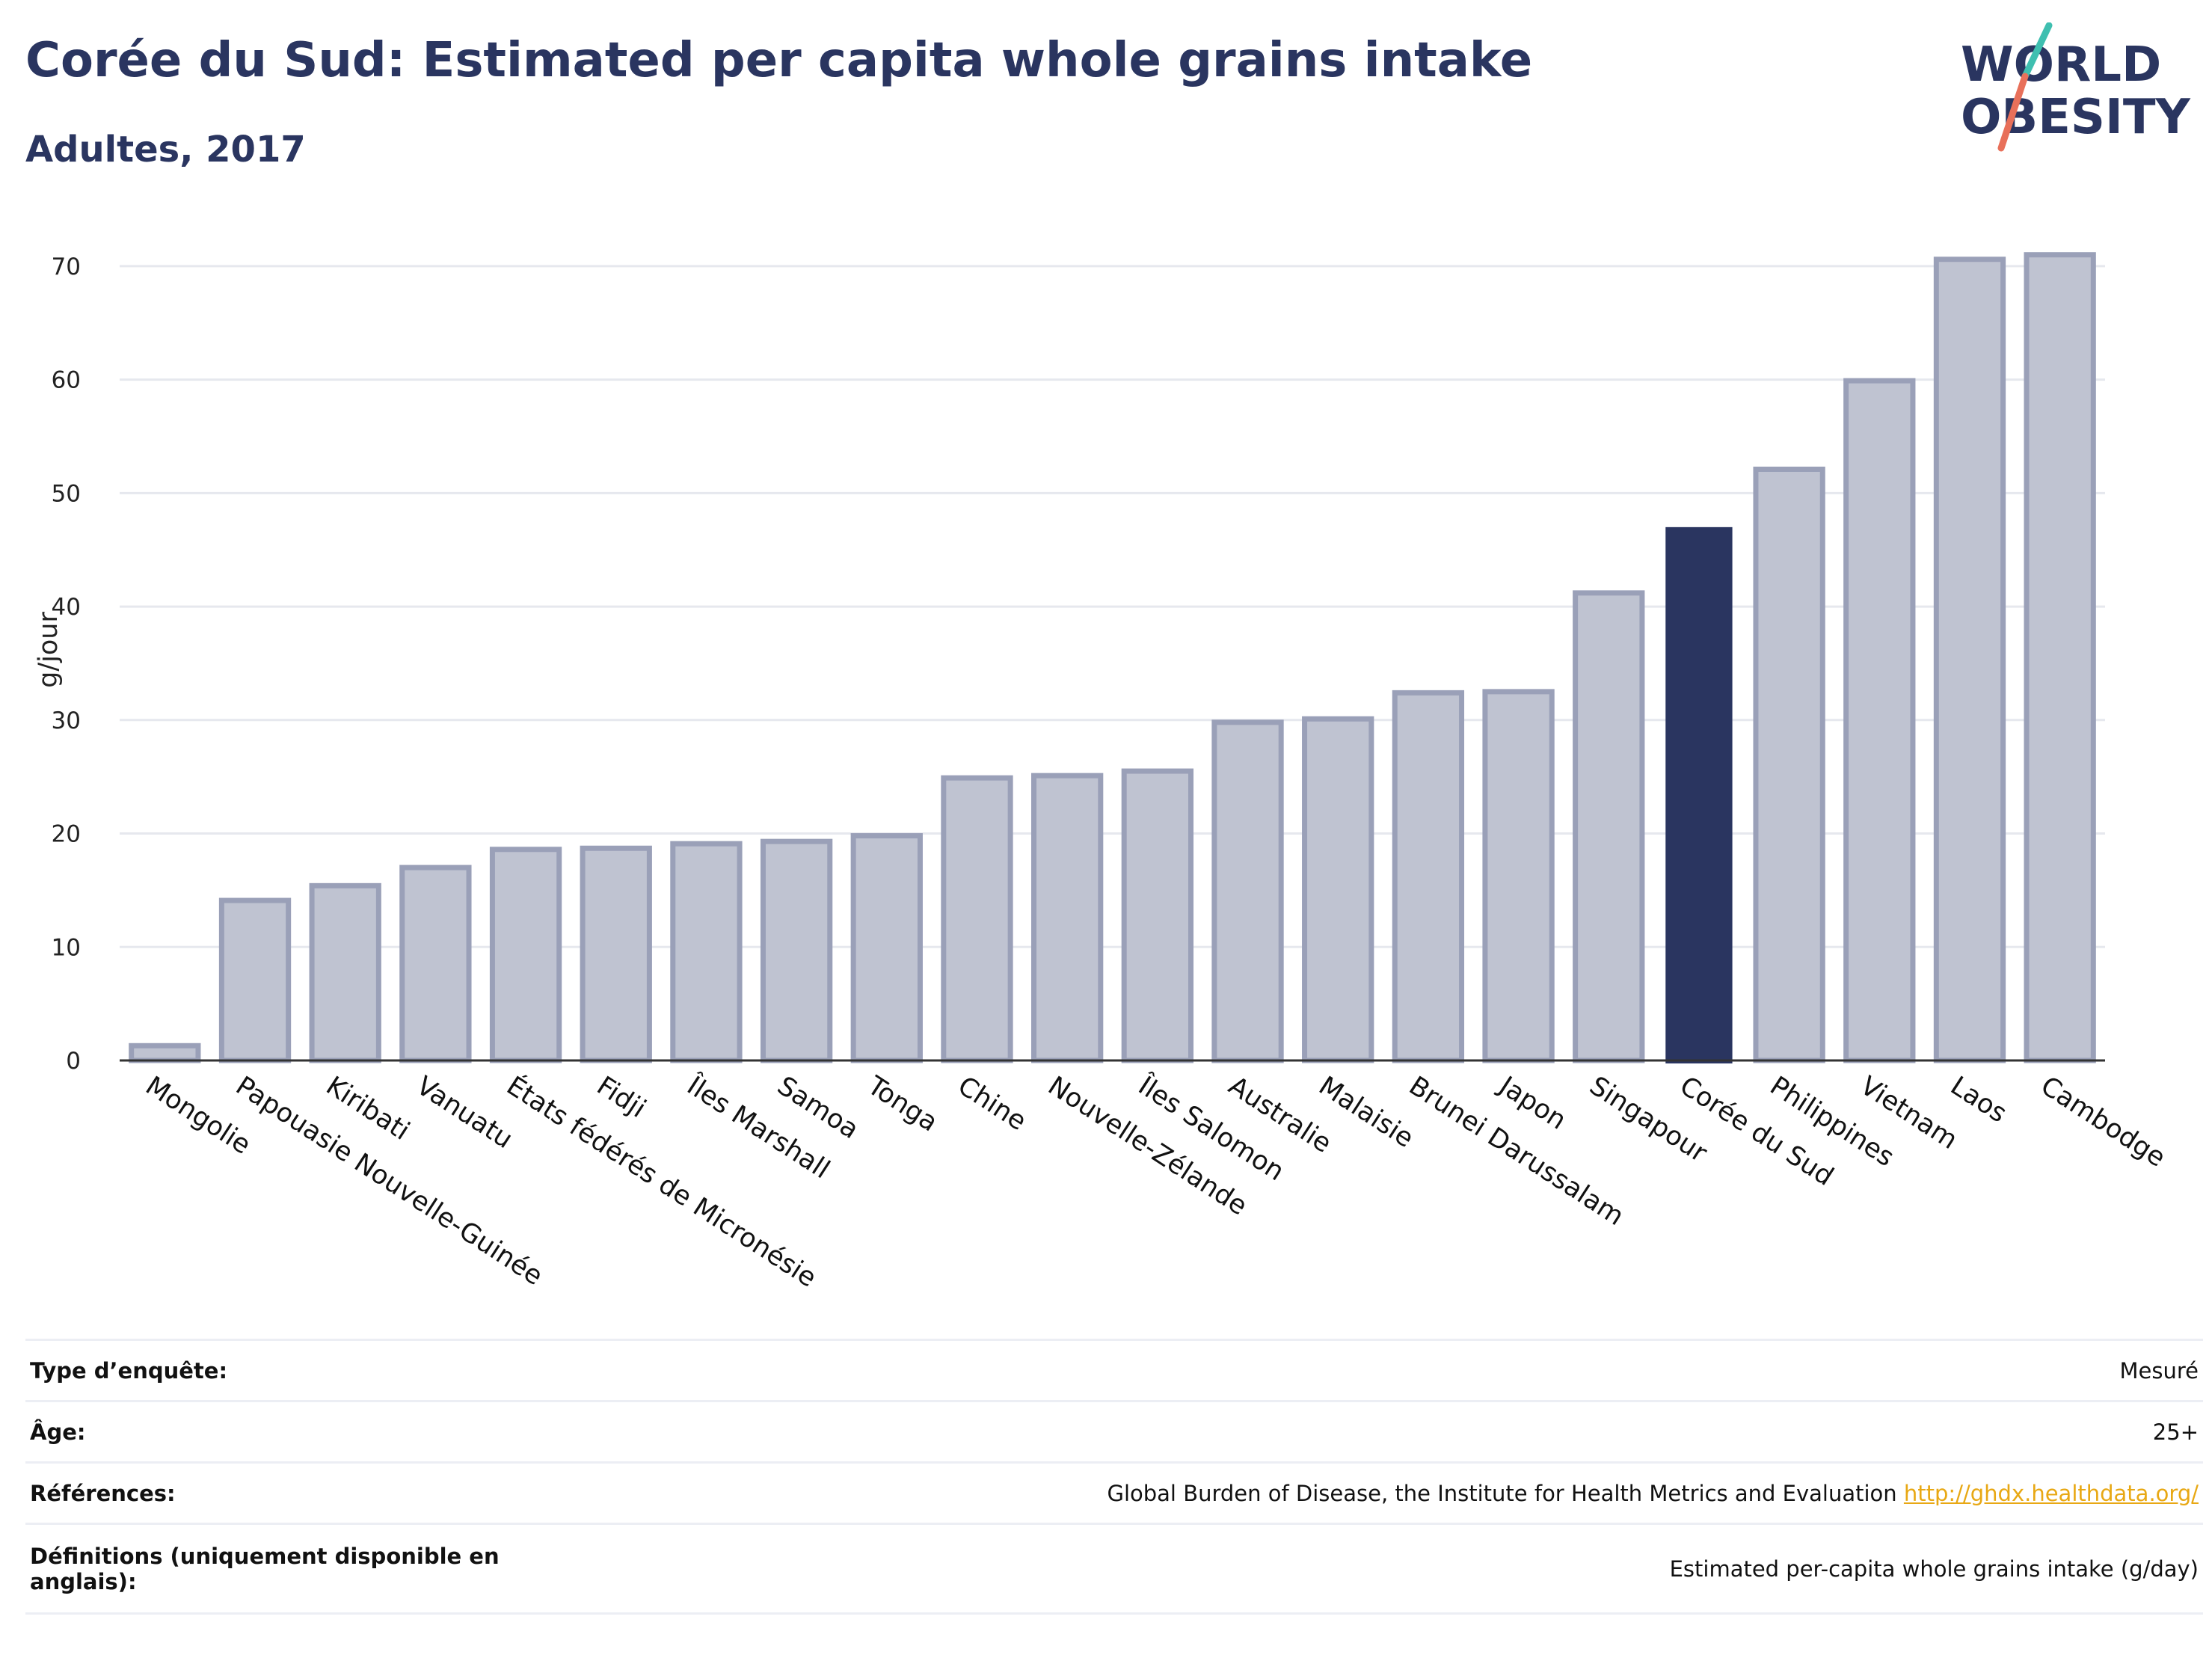  What do you see at coordinates (66, 720) in the screenshot?
I see `y-tick-label: 30` at bounding box center [66, 720].